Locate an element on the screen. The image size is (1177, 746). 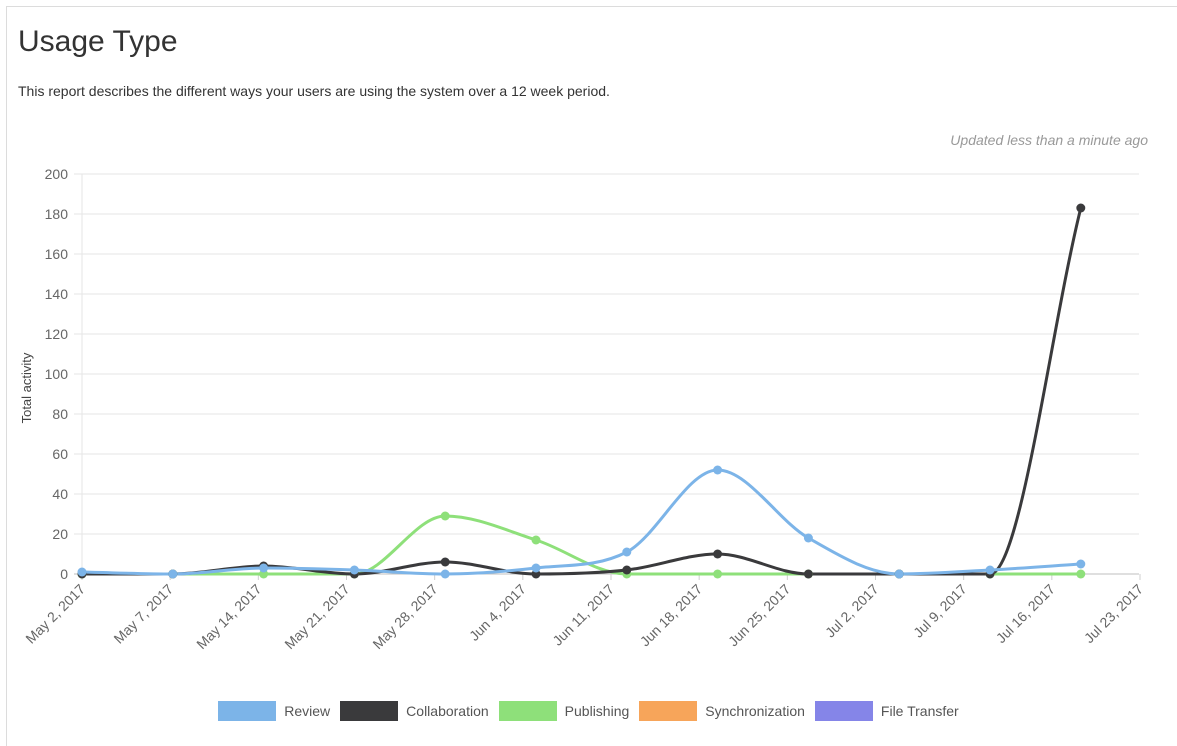
legend-label: Publishing is located at coordinates (597, 711).